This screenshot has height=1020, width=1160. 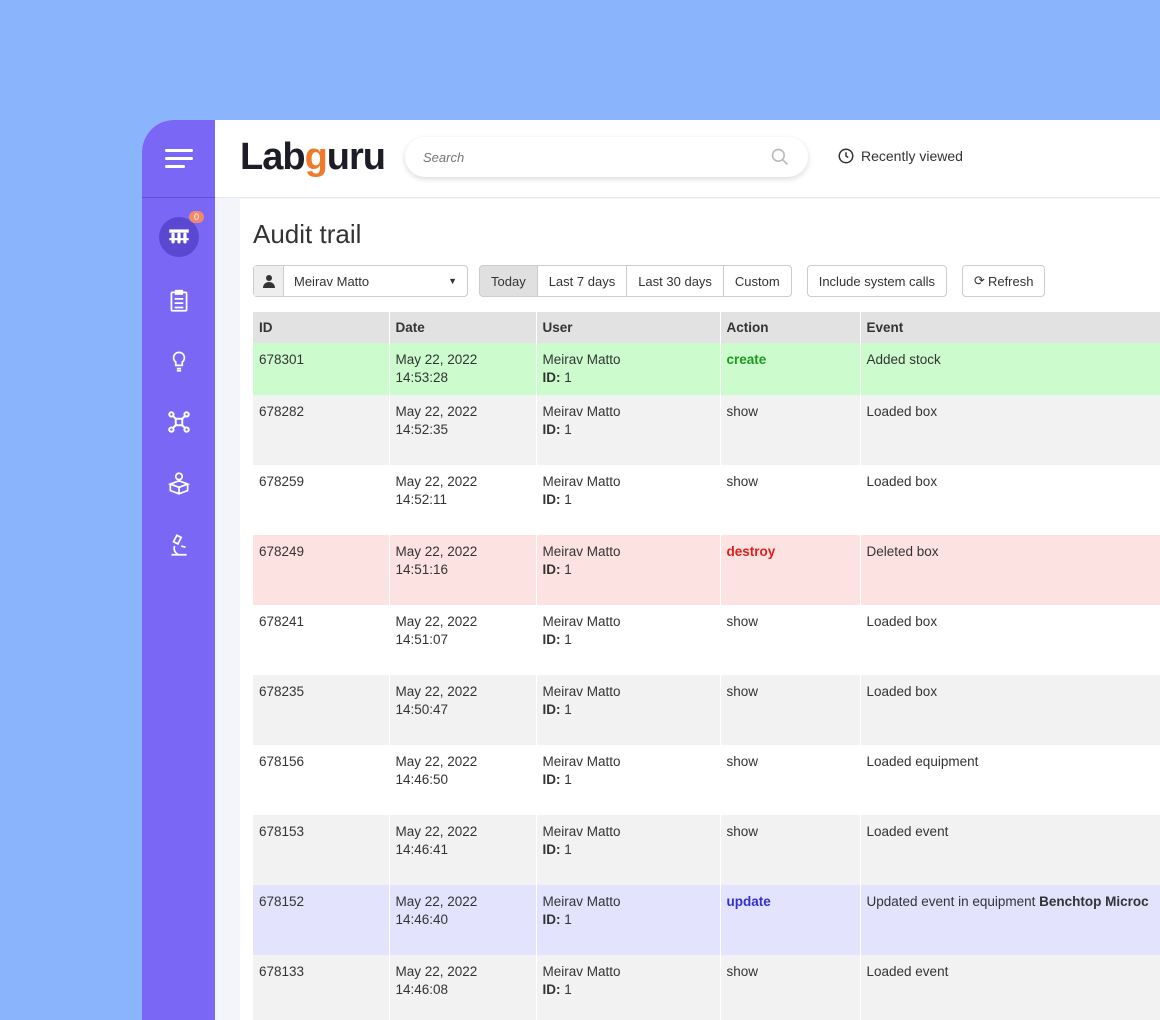 I want to click on network-icon, so click(x=178, y=422).